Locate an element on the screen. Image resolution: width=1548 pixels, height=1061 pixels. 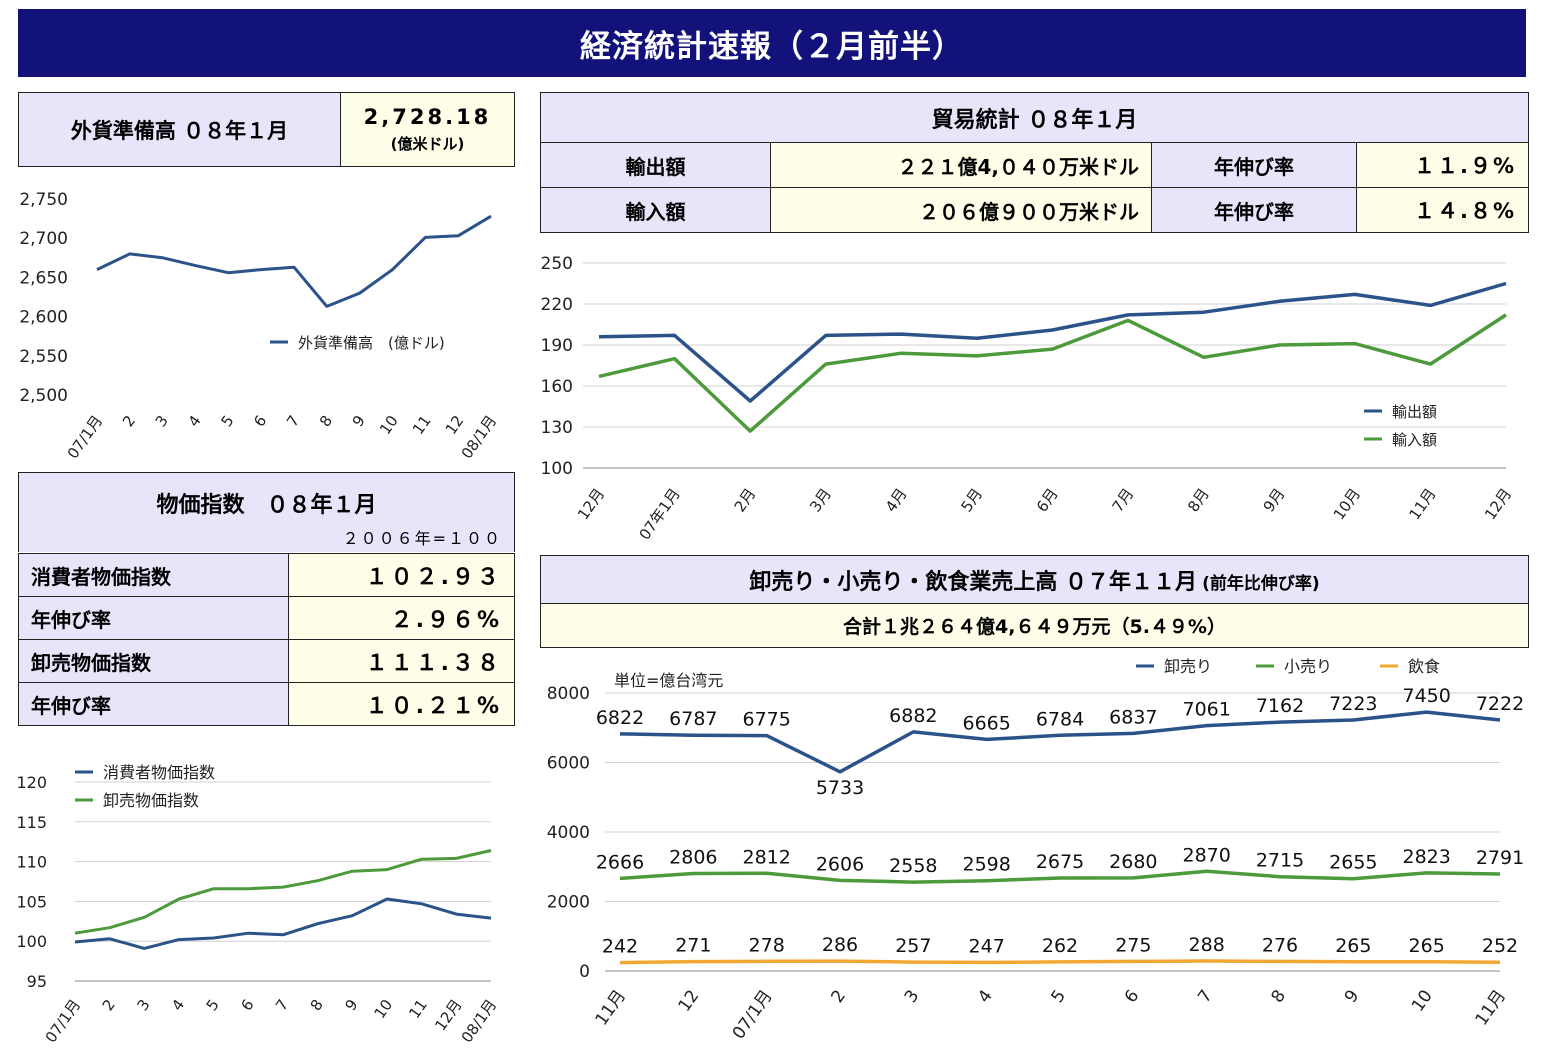
data-label: 2655 is located at coordinates (1353, 863).